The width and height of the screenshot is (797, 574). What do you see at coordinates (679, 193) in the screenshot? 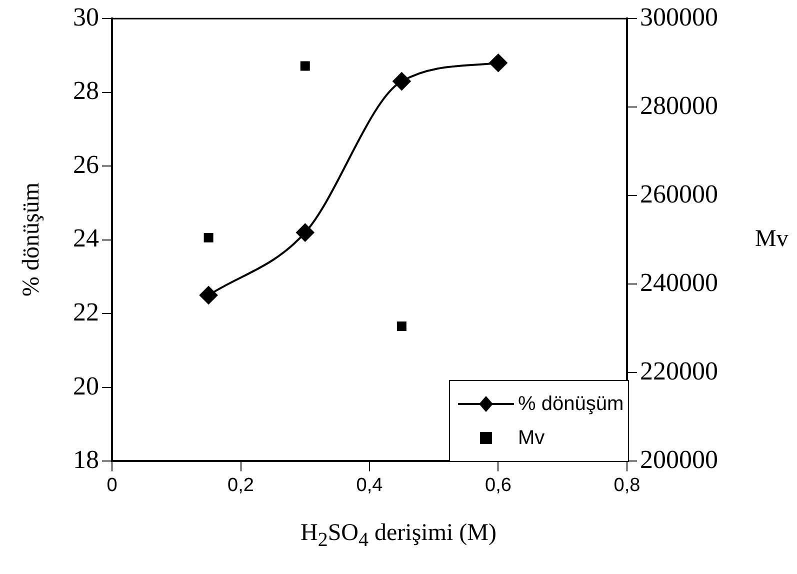
I see `y2-tick-label: 260000` at bounding box center [679, 193].